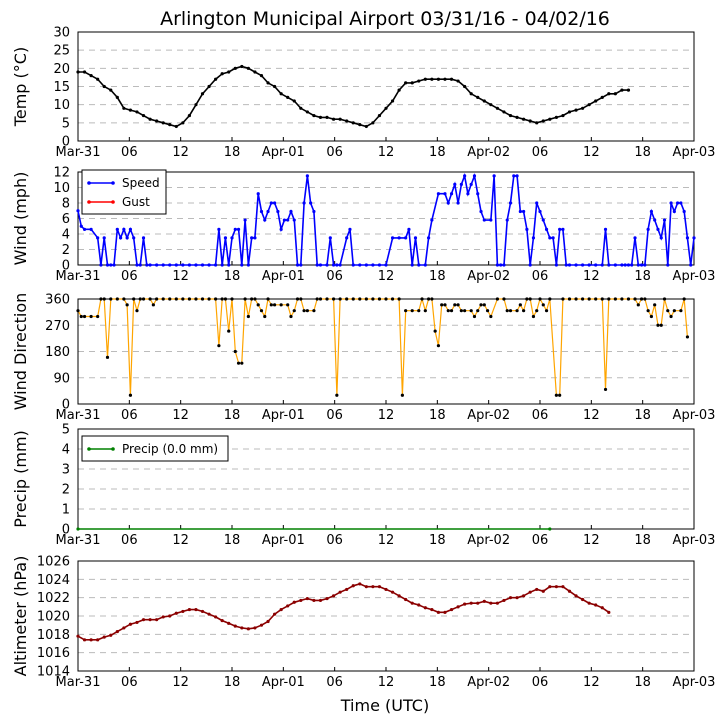 The image size is (724, 725). What do you see at coordinates (78, 540) in the screenshot?
I see `x-tick-label: Mar-31` at bounding box center [78, 540].